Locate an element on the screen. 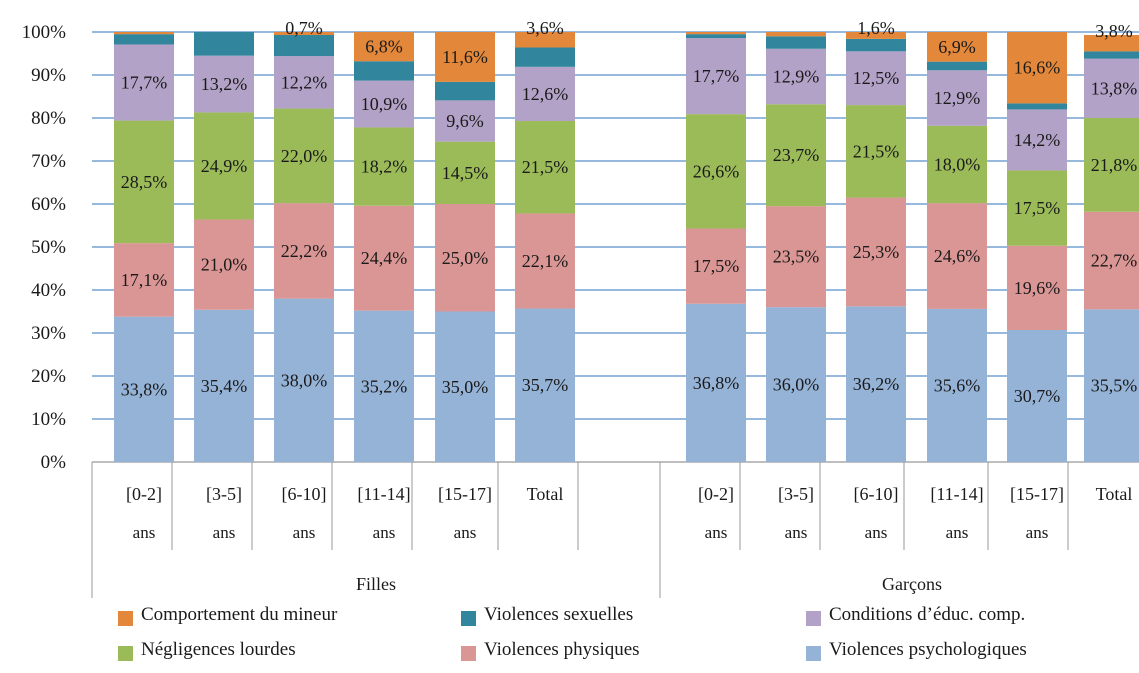  data-label: 28,5% is located at coordinates (144, 182).